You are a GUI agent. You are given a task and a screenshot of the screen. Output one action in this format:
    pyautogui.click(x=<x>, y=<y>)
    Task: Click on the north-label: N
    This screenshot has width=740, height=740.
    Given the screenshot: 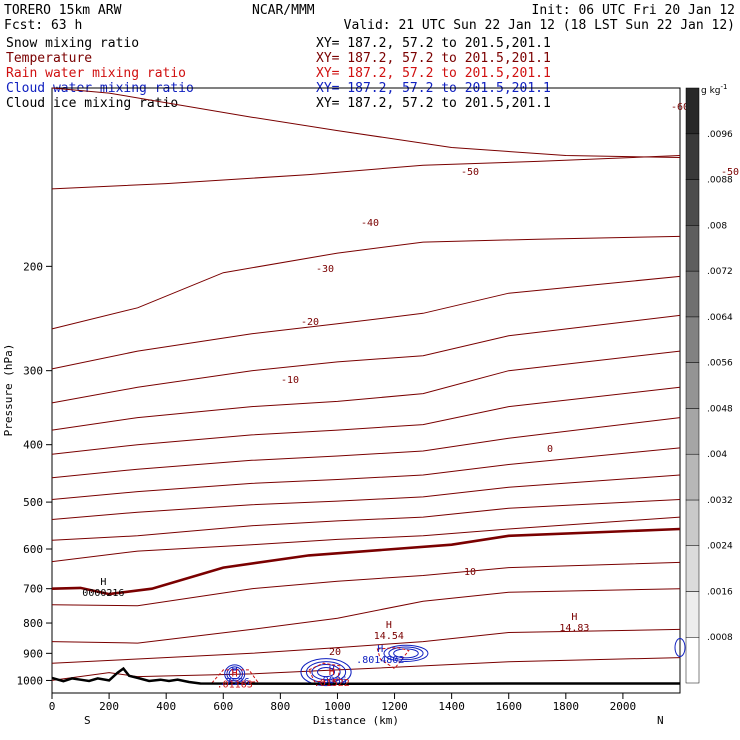 What is the action you would take?
    pyautogui.click(x=660, y=720)
    